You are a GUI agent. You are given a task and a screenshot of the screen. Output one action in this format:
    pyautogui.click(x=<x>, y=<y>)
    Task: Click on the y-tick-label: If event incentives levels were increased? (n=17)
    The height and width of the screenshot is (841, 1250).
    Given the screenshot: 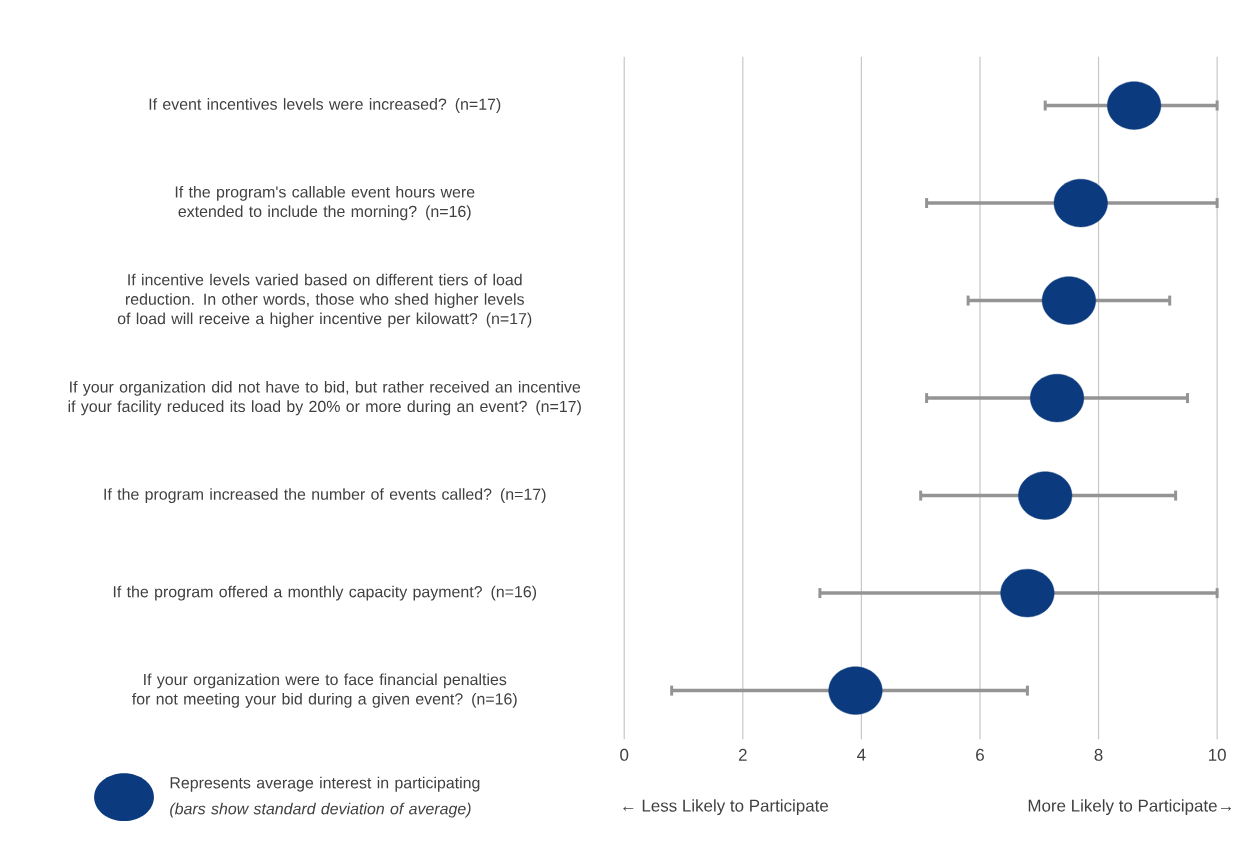 What is the action you would take?
    pyautogui.click(x=325, y=105)
    